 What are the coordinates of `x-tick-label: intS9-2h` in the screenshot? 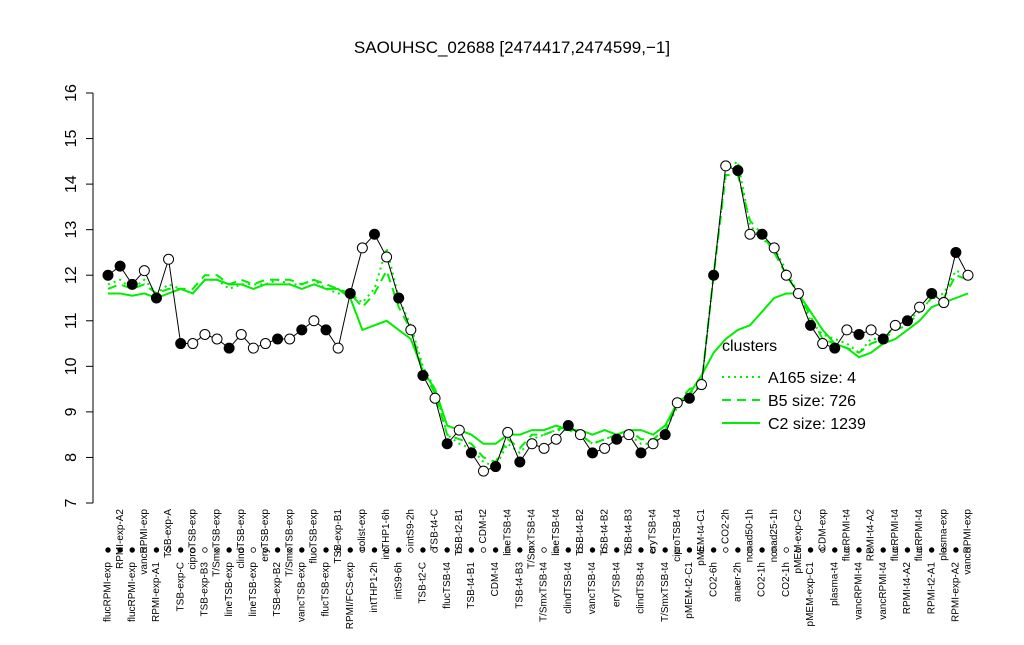 It's located at (410, 527).